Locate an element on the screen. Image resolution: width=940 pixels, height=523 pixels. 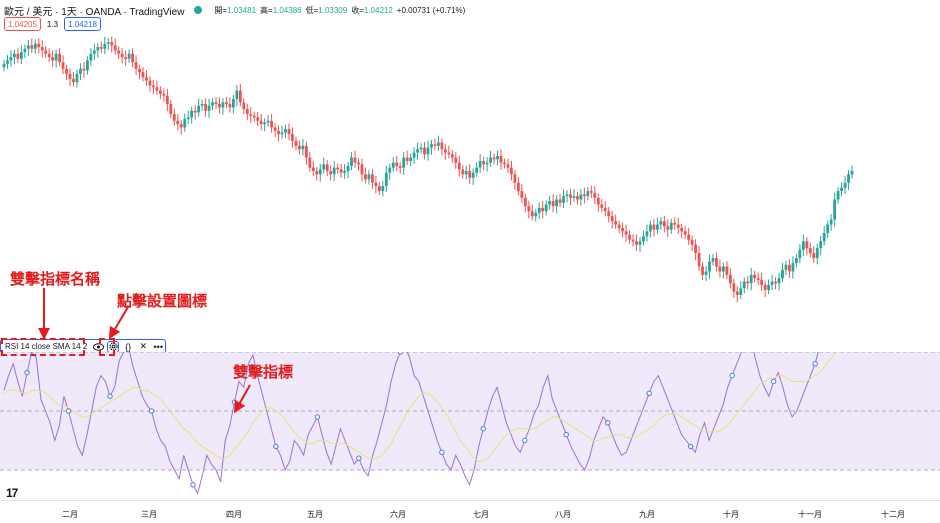
time-tick-label: 十二月 is located at coordinates (893, 514).